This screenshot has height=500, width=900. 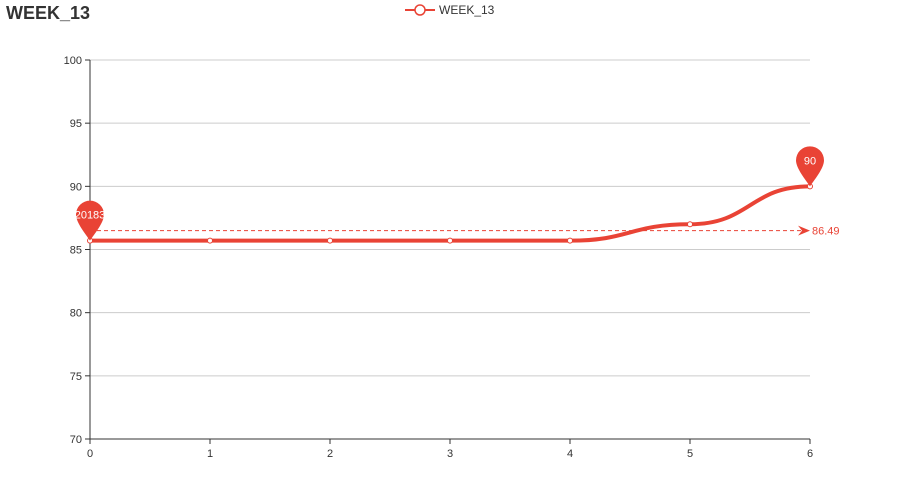 What do you see at coordinates (804, 230) in the screenshot?
I see `average-line-arrow` at bounding box center [804, 230].